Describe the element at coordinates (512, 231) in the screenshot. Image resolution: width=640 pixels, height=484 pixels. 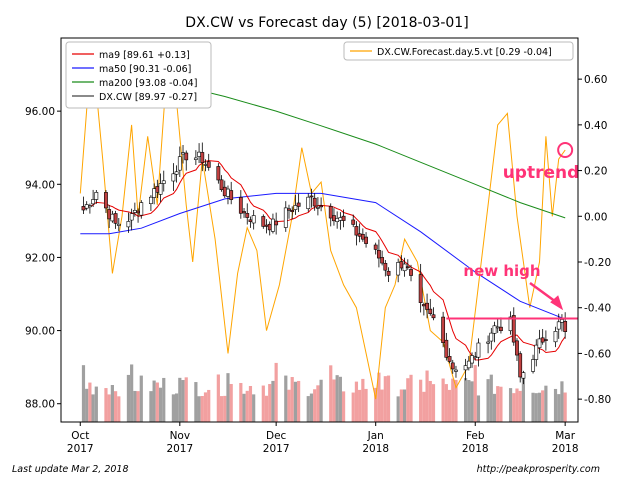
I see `annotations: uptrend new high` at that location.